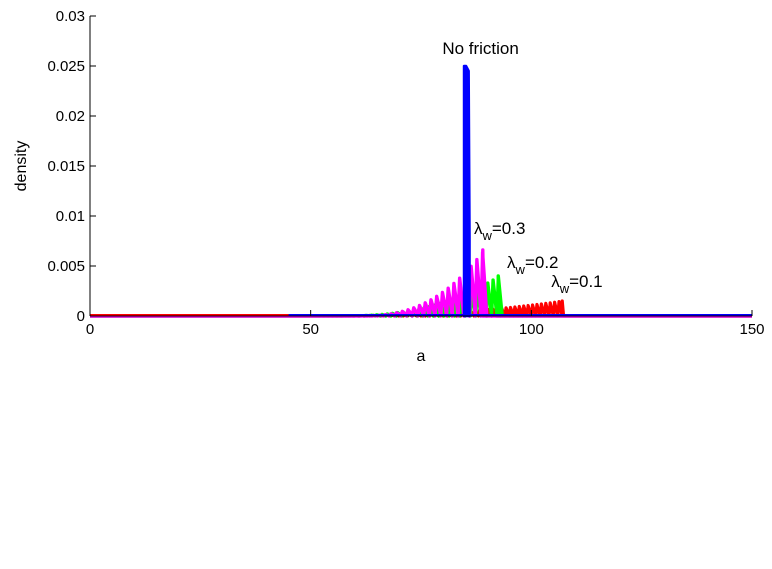  I want to click on x-tick-label: 0, so click(90, 329).